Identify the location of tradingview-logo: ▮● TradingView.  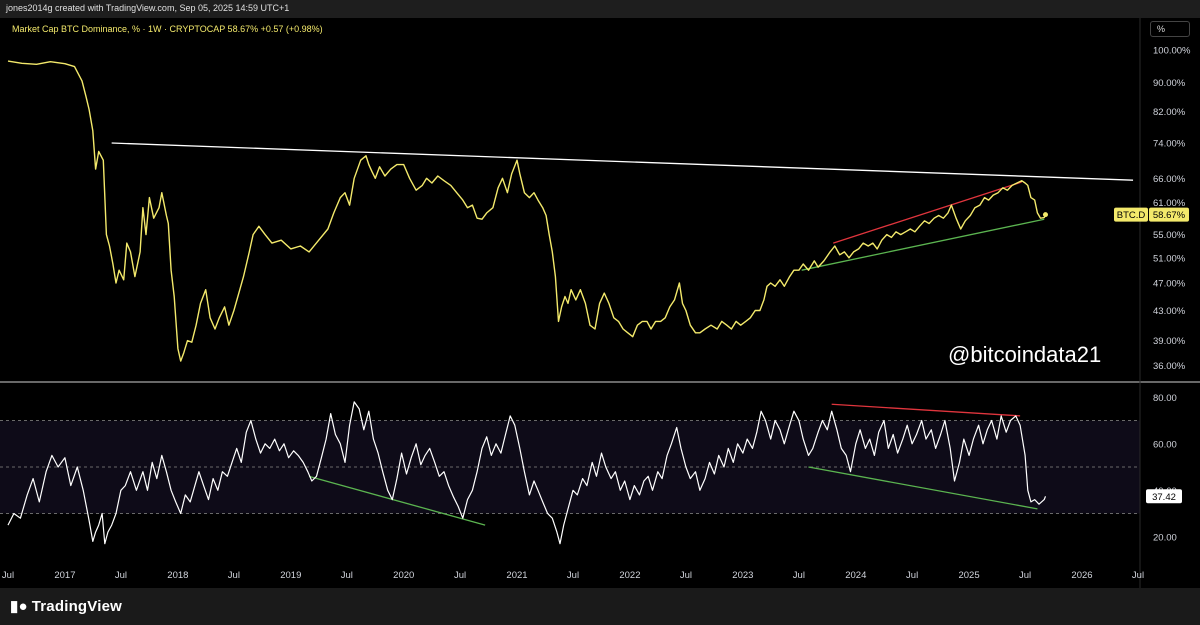
(66, 606).